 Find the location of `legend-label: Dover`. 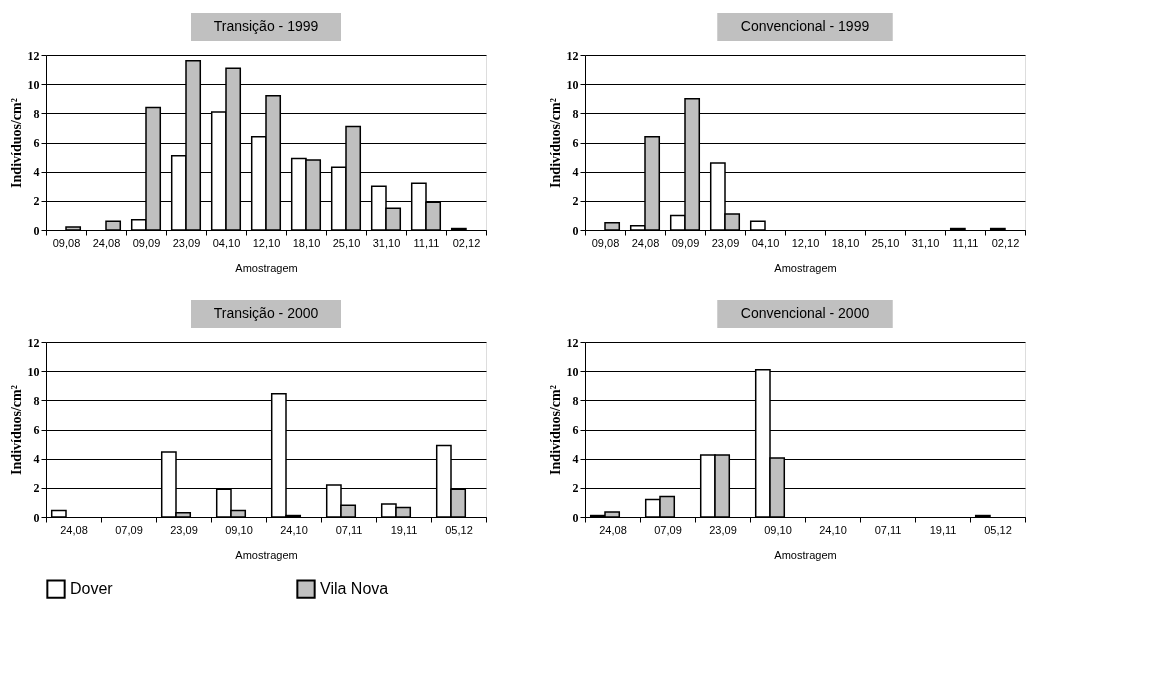

legend-label: Dover is located at coordinates (92, 589).